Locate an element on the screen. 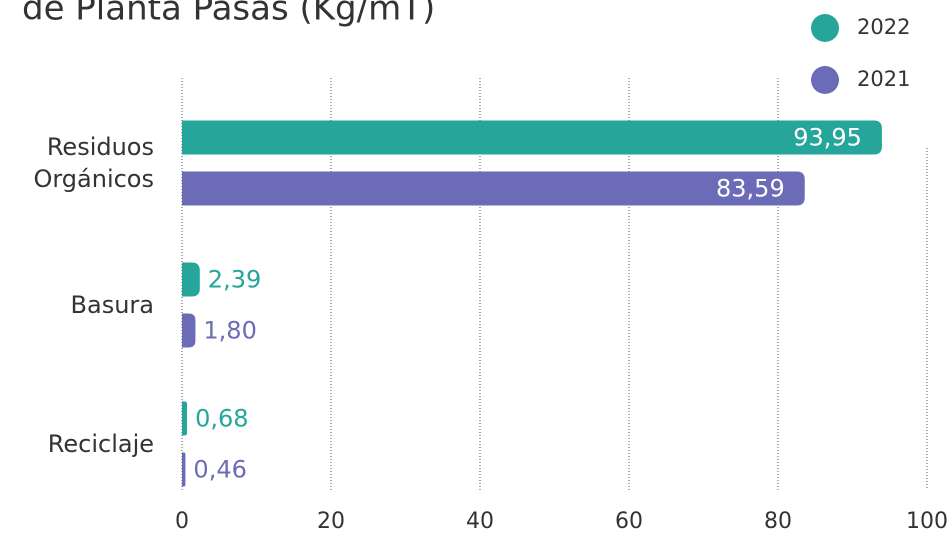 The width and height of the screenshot is (952, 534). value-label: 1,80 is located at coordinates (229, 331).